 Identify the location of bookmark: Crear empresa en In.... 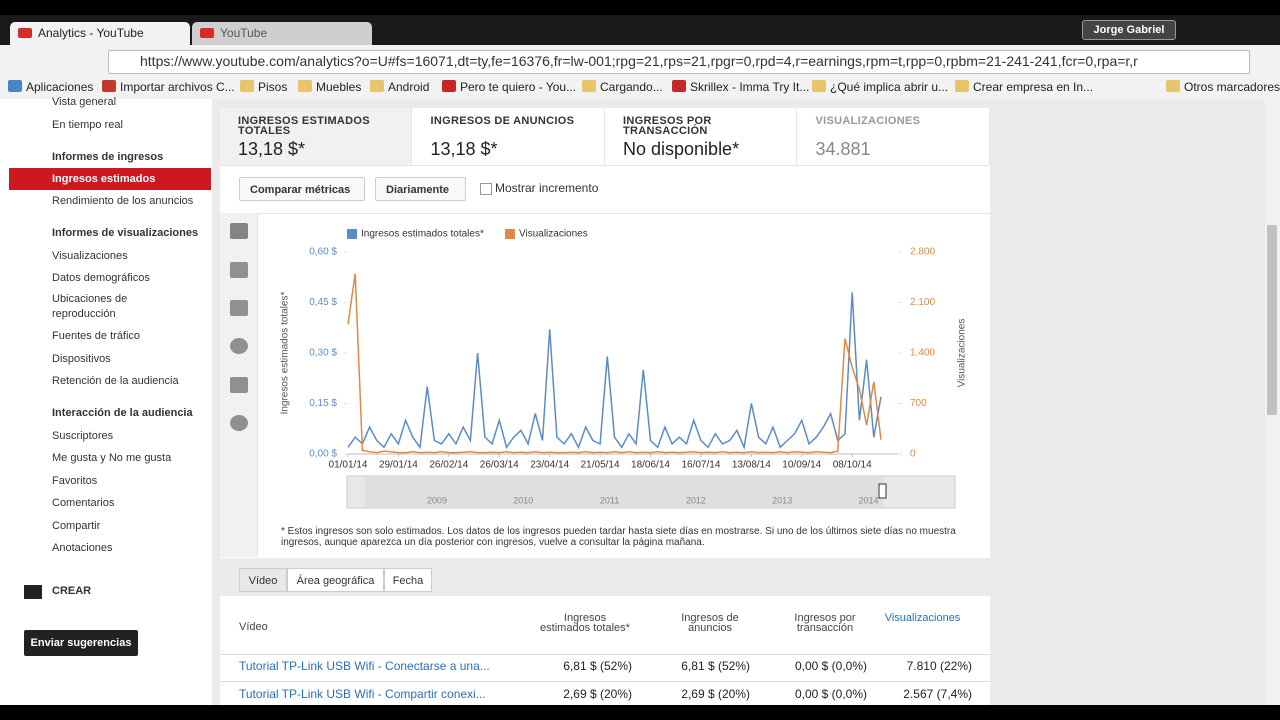
(1033, 87).